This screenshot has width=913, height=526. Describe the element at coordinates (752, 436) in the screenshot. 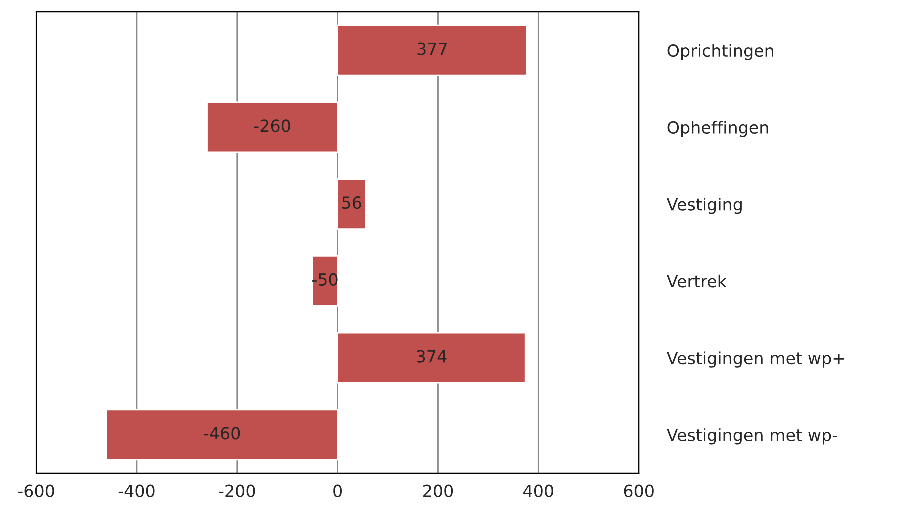

I see `y-tick-label: Vestigingen met wp-` at that location.